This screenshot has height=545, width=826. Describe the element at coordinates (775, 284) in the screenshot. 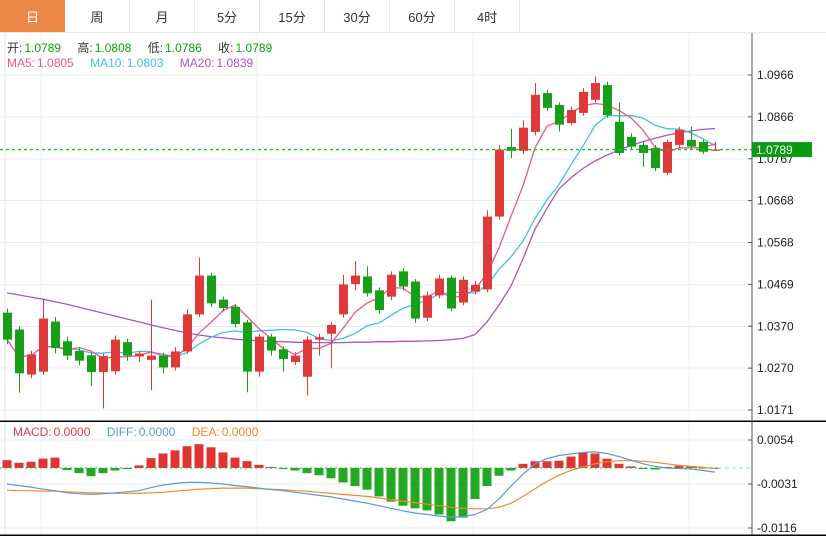

I see `price-tick-label: 1.0469` at that location.